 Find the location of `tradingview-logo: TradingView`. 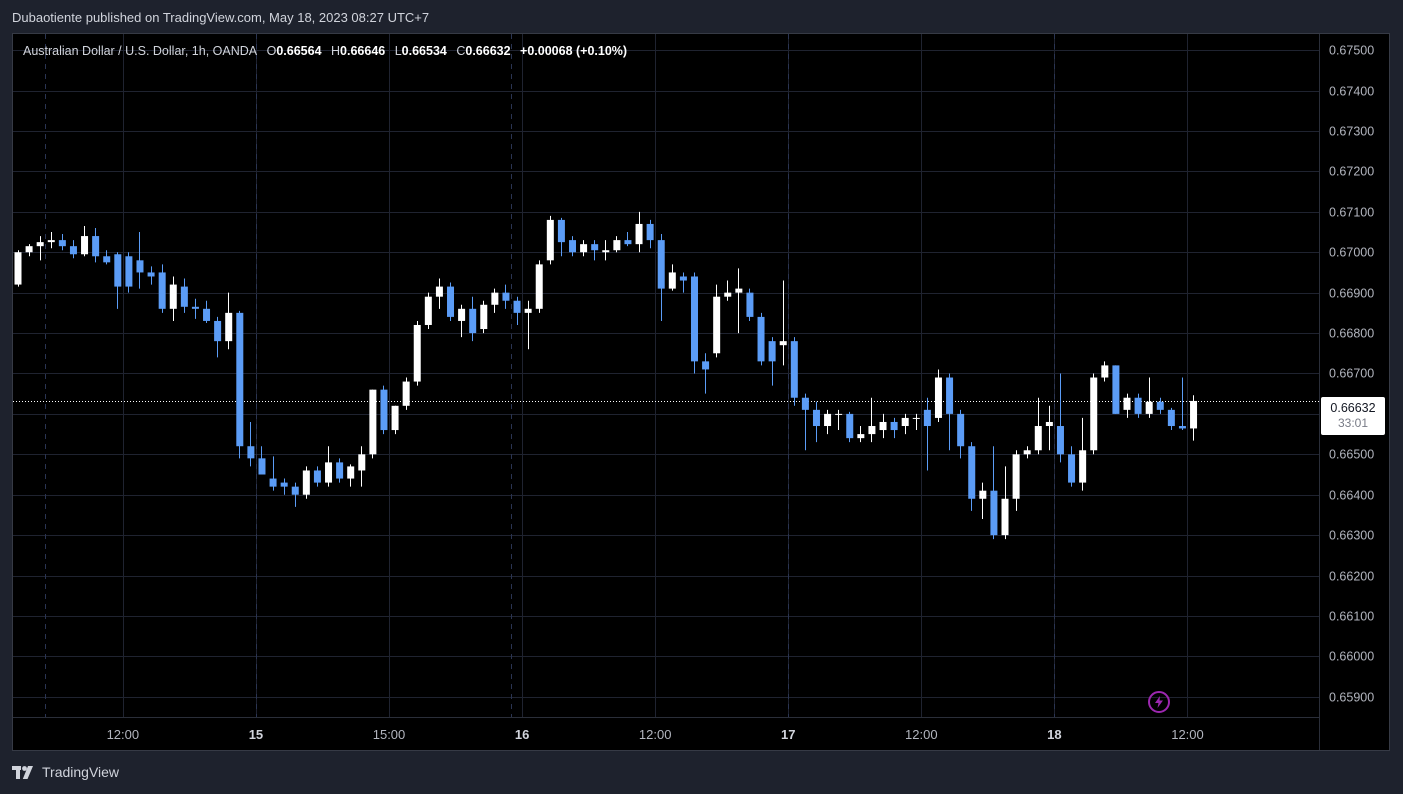

tradingview-logo: TradingView is located at coordinates (65, 772).